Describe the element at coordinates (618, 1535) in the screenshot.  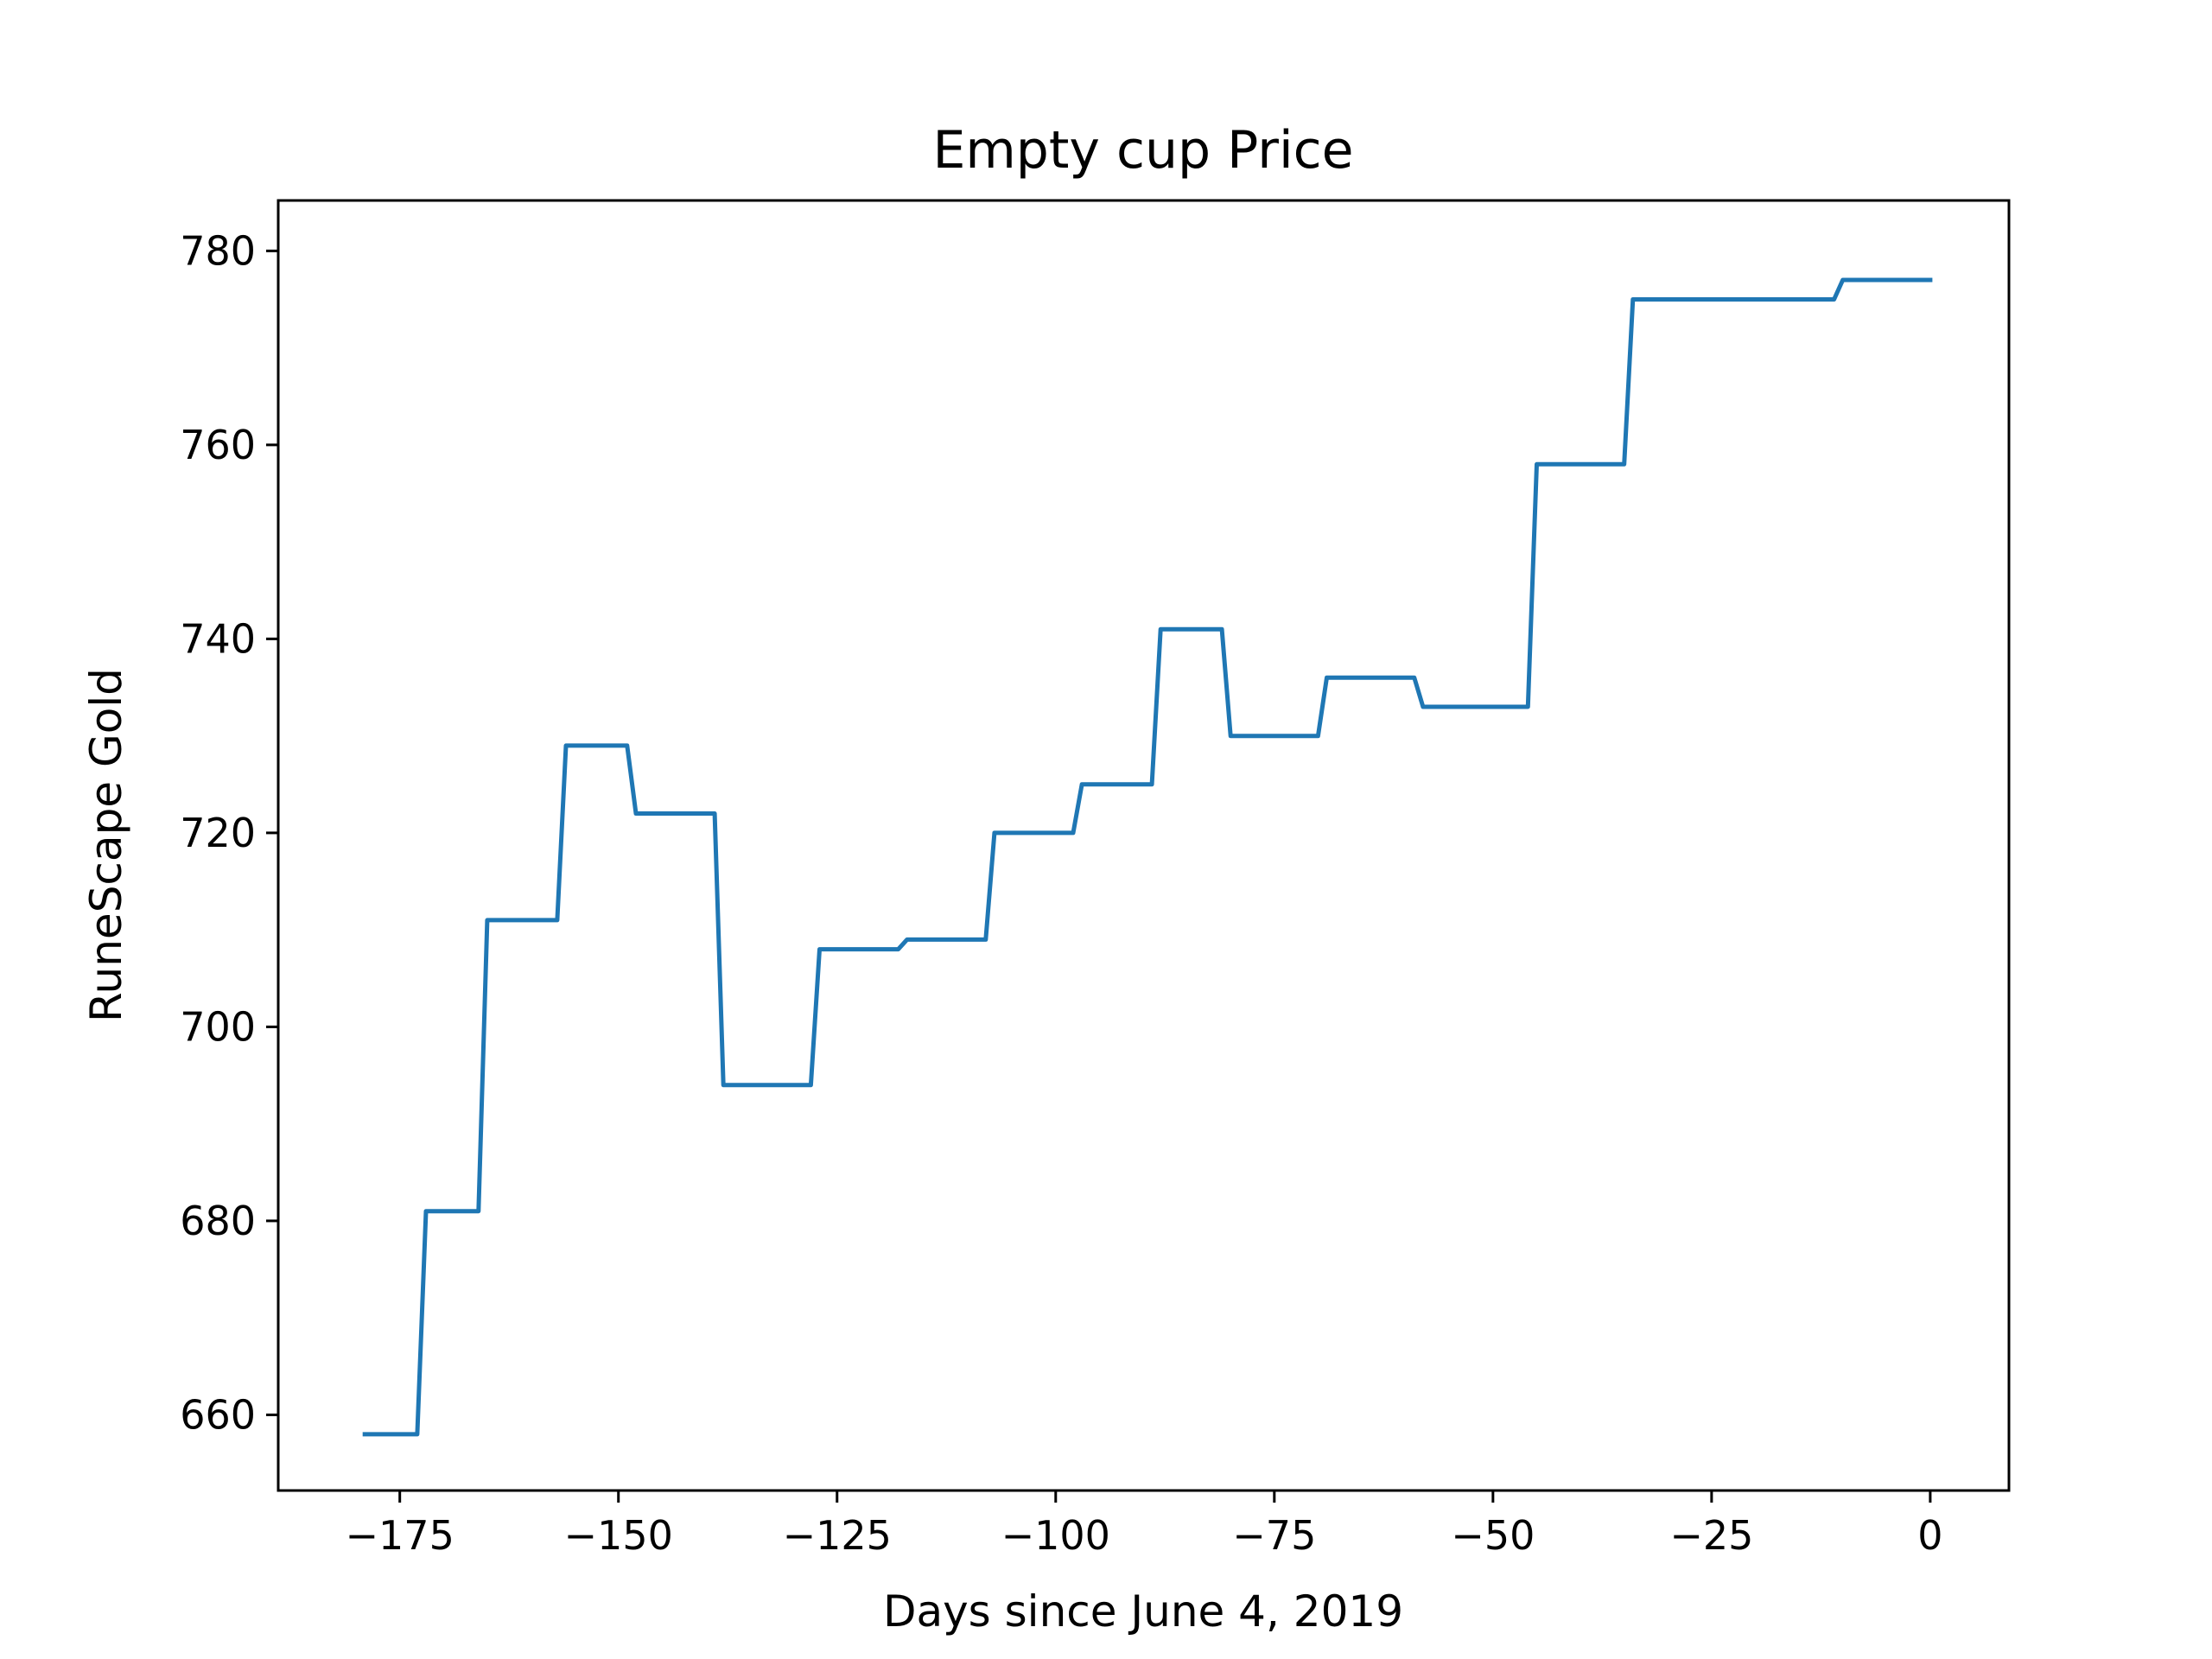
I see `x-tick-label: −150` at that location.